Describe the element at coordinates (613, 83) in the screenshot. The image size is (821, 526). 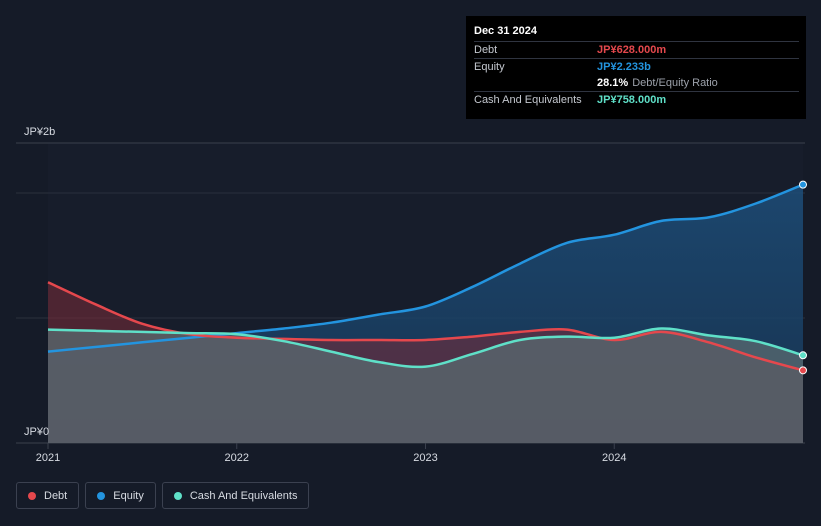
I see `tooltip-ratio-value: 28.1%` at that location.